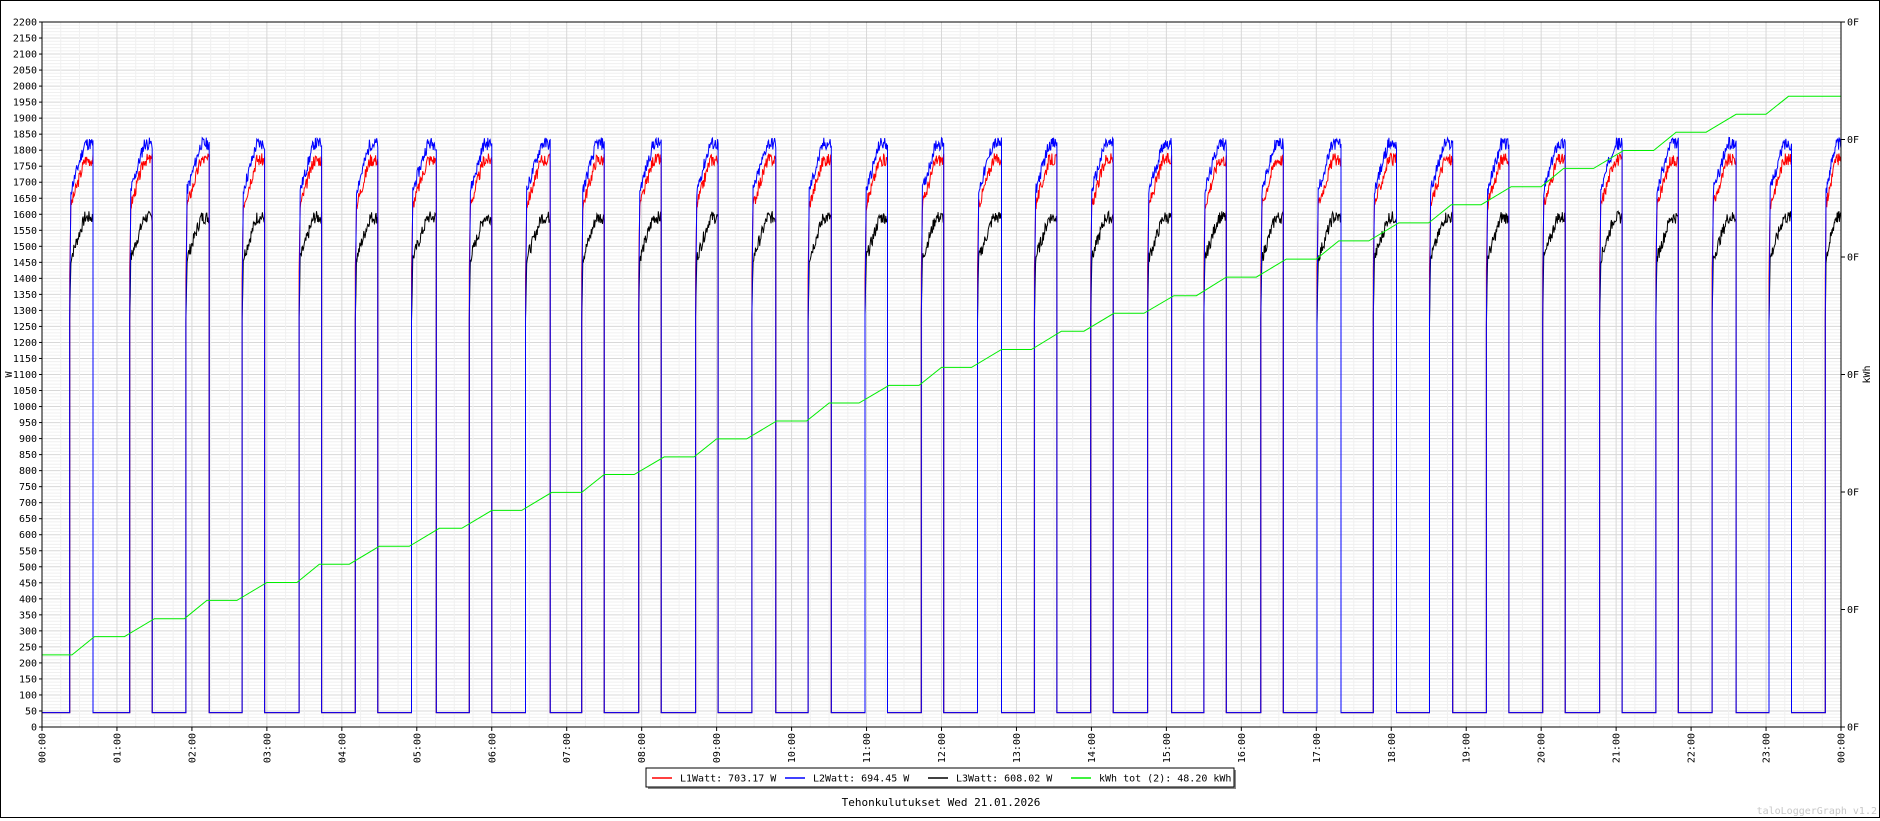  I want to click on y-tick-label: 1550, so click(25, 231).